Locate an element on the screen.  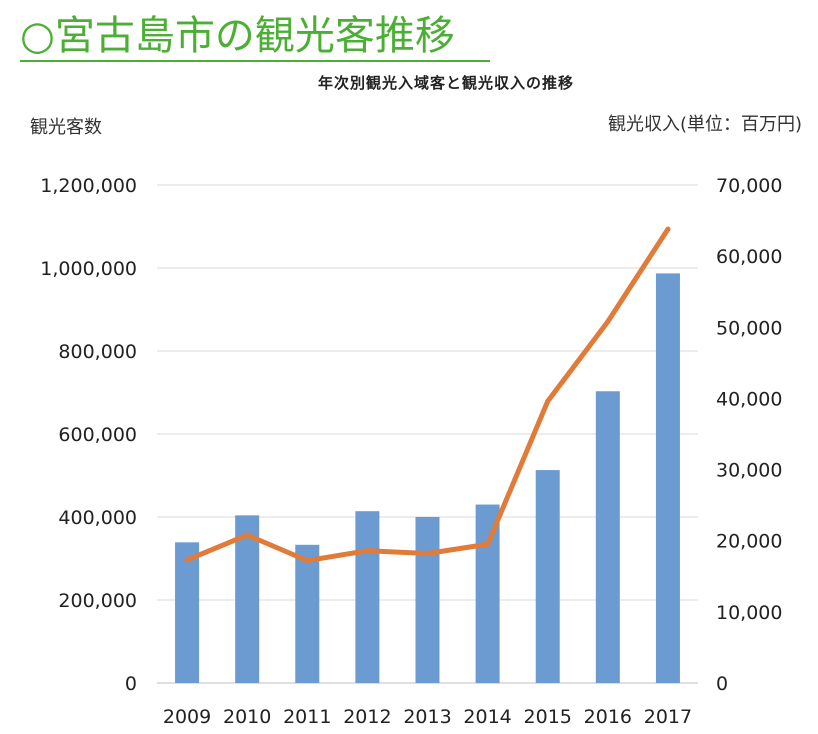
x-category-label: 2010 is located at coordinates (247, 717).